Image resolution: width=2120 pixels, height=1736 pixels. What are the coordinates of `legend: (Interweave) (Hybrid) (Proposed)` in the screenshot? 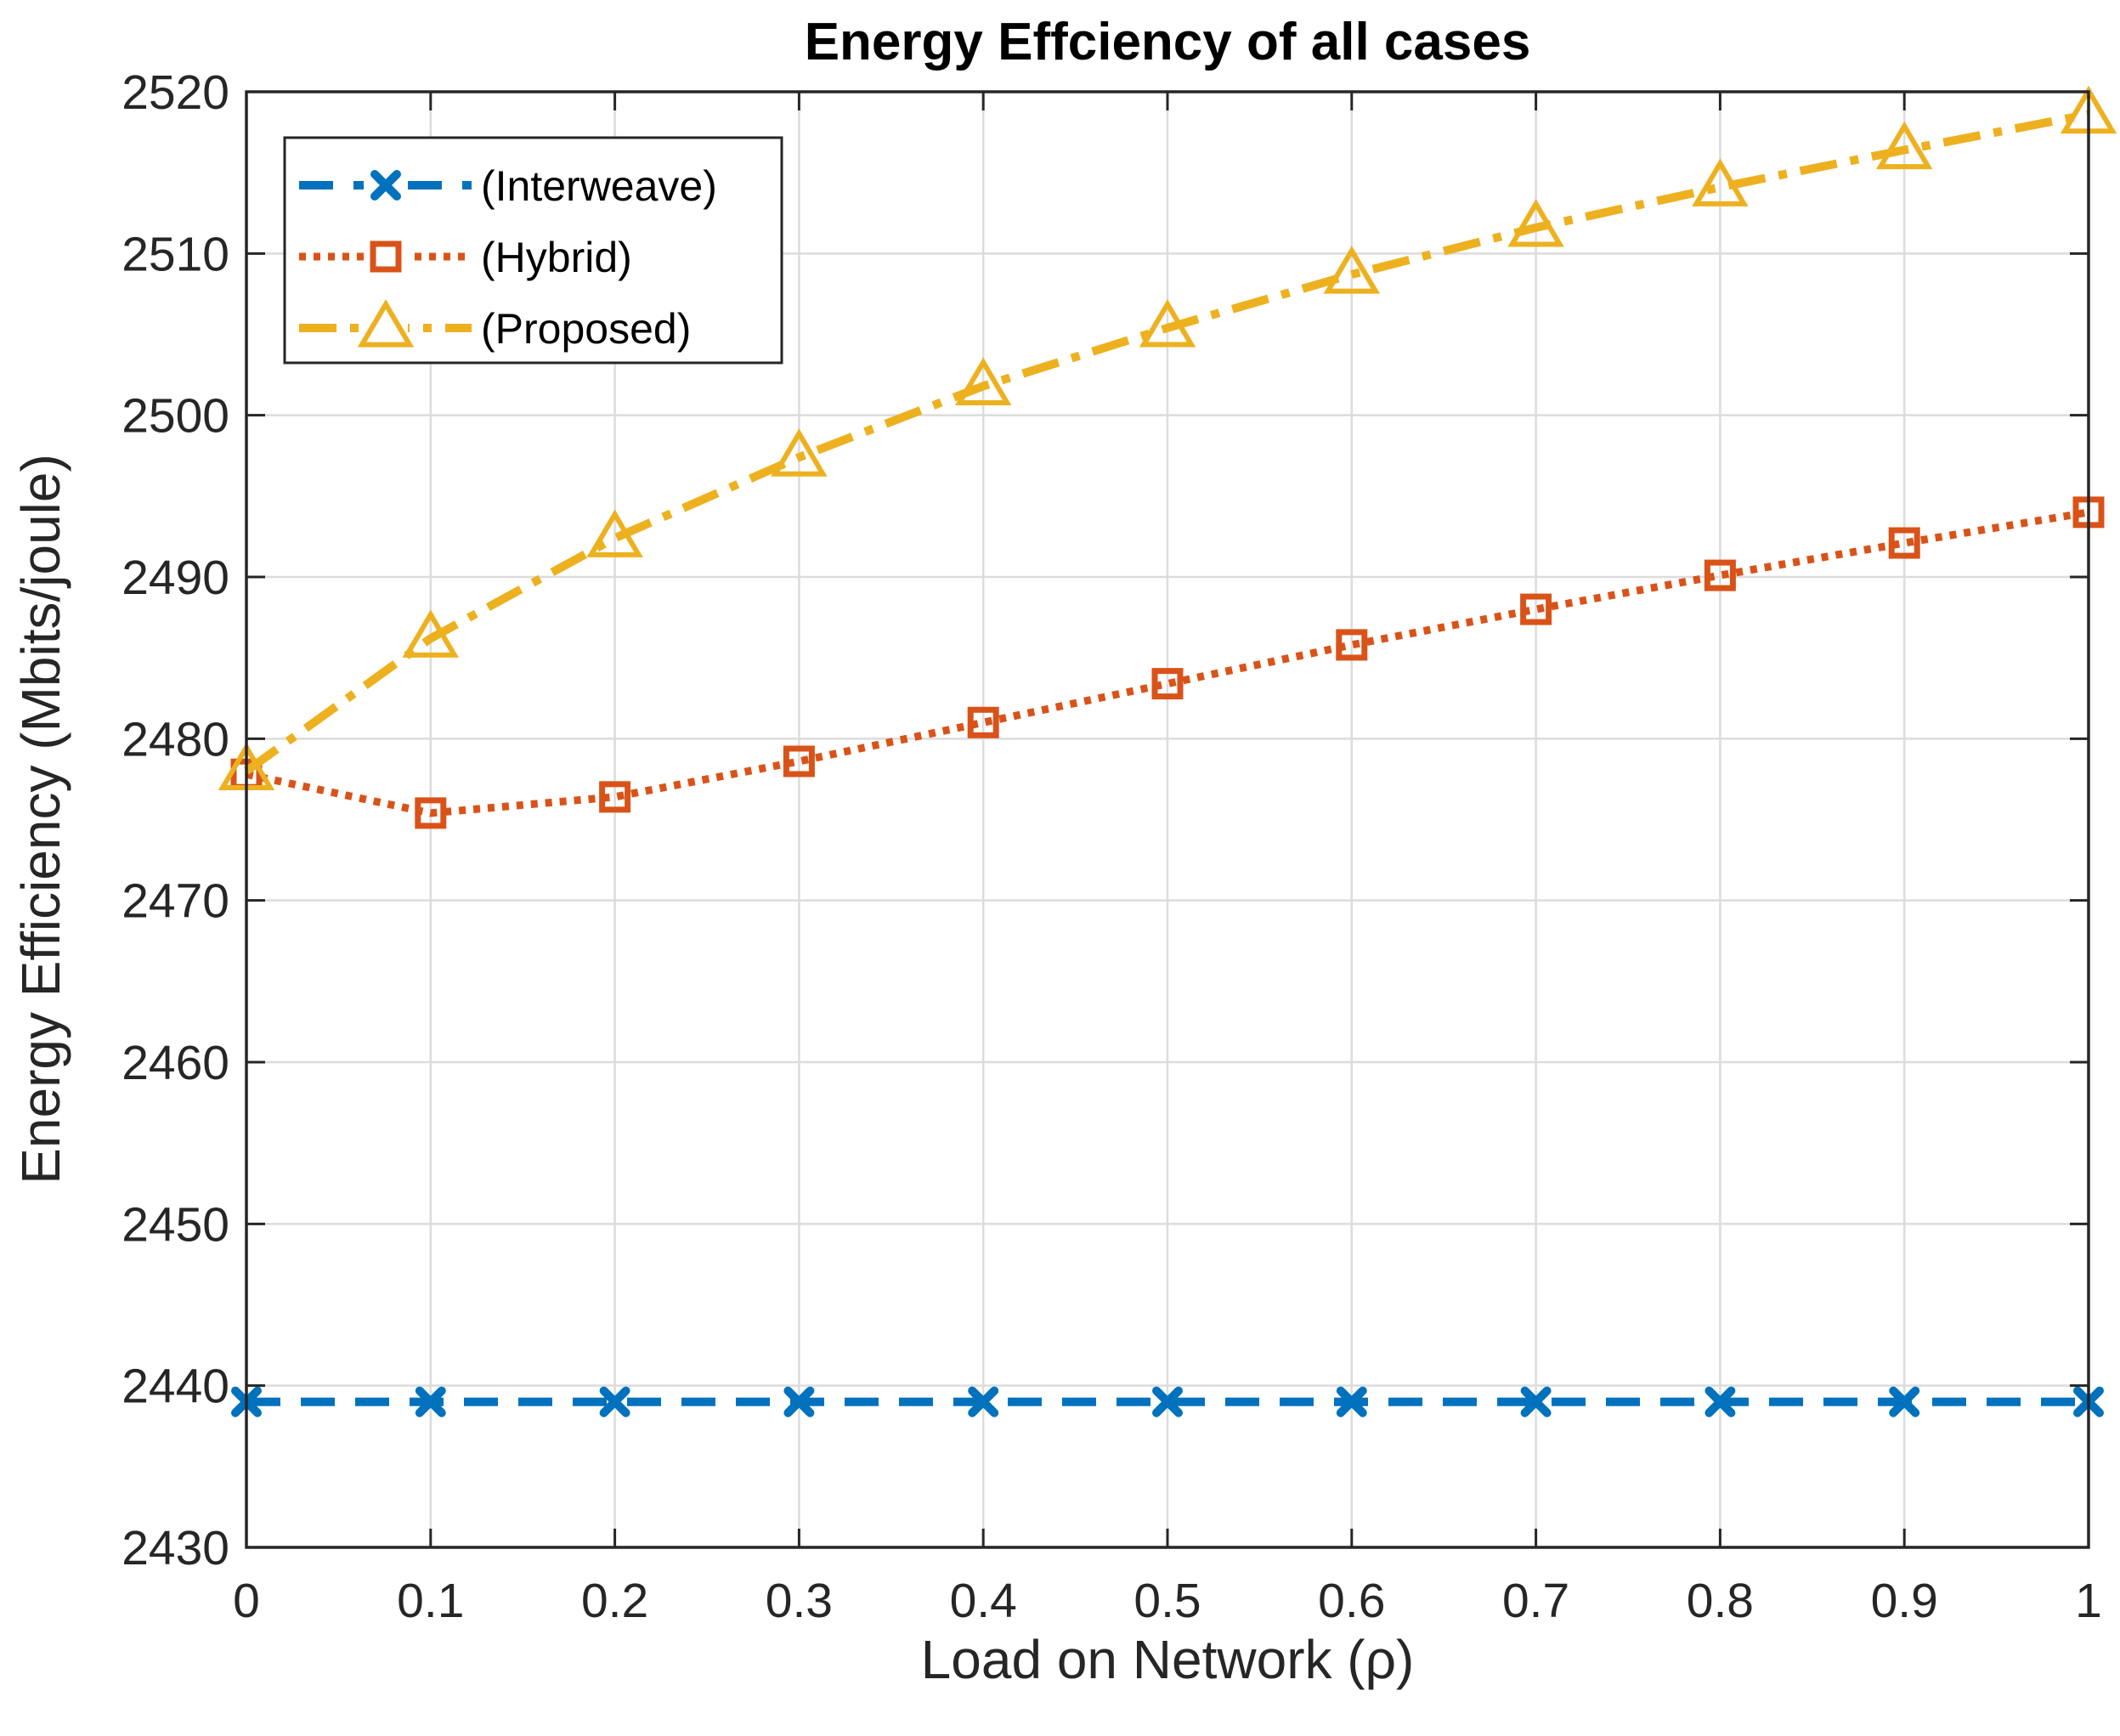 It's located at (533, 250).